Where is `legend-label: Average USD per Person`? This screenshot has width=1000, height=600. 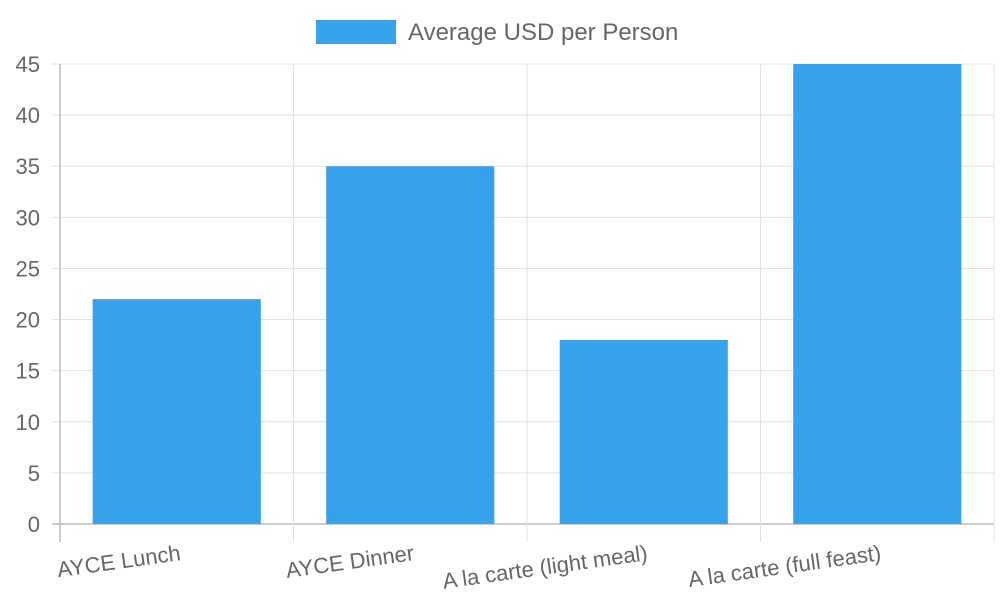
legend-label: Average USD per Person is located at coordinates (543, 32).